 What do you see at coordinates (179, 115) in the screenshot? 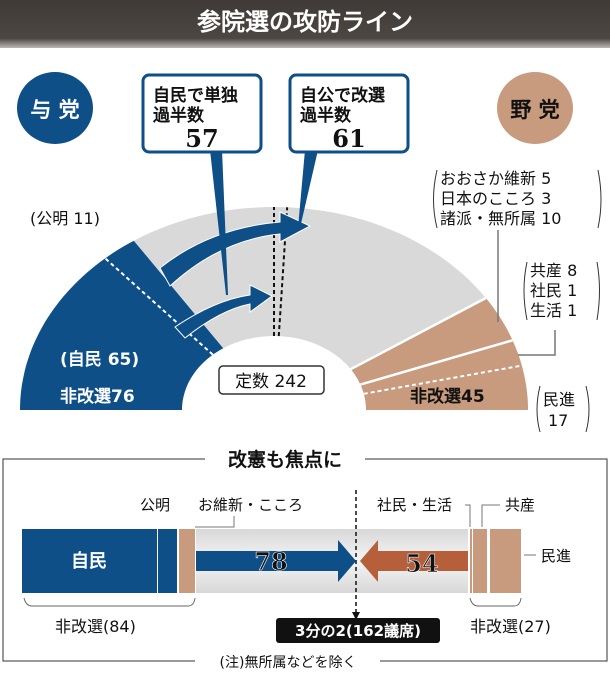
I see `callout-57-line2: 過半数` at bounding box center [179, 115].